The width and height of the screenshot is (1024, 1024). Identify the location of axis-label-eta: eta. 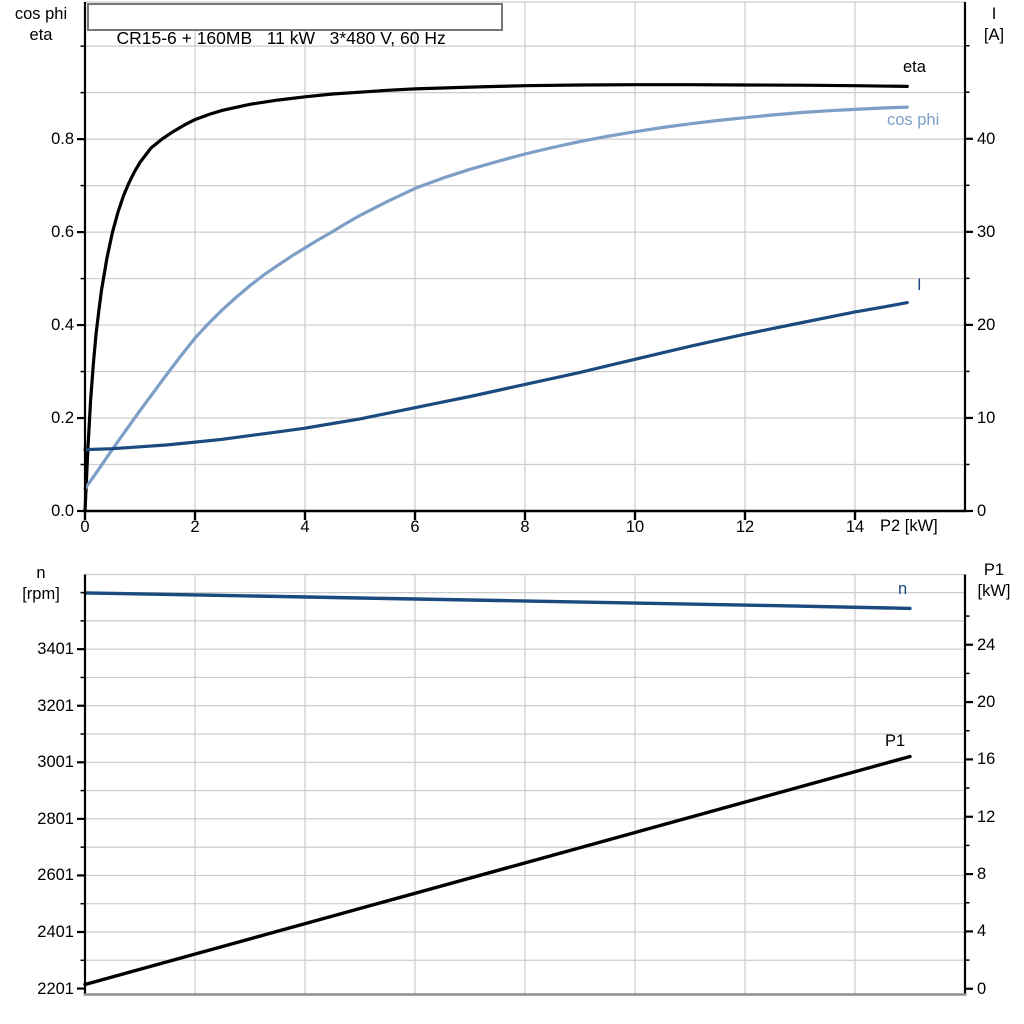
(41, 35).